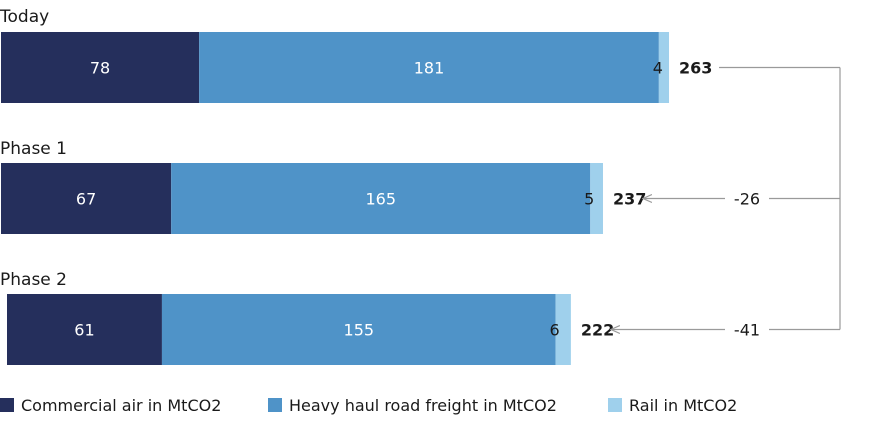 The width and height of the screenshot is (885, 440). I want to click on data-label: 78, so click(100, 68).